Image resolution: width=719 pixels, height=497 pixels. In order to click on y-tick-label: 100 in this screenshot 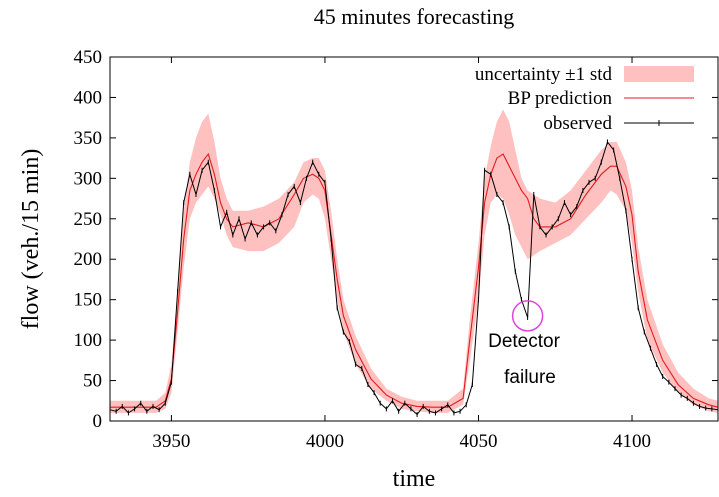, I will do `click(88, 340)`.